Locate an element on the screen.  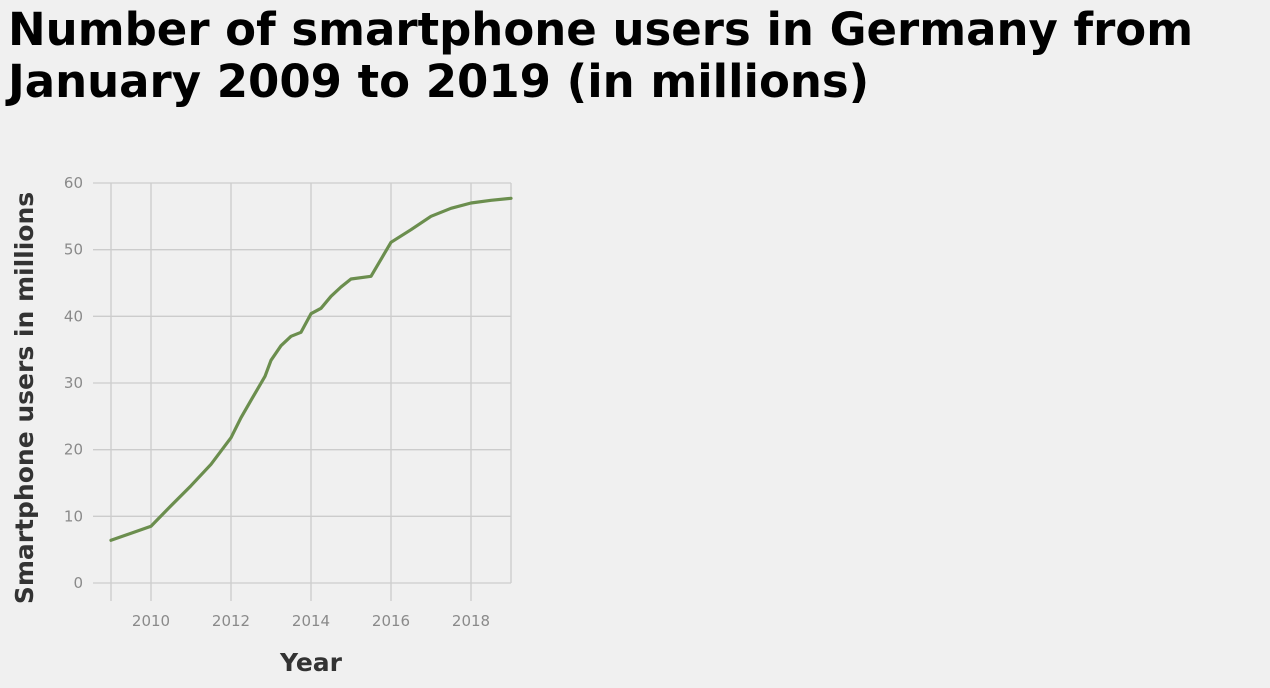
x-axis-title: Year is located at coordinates (311, 662).